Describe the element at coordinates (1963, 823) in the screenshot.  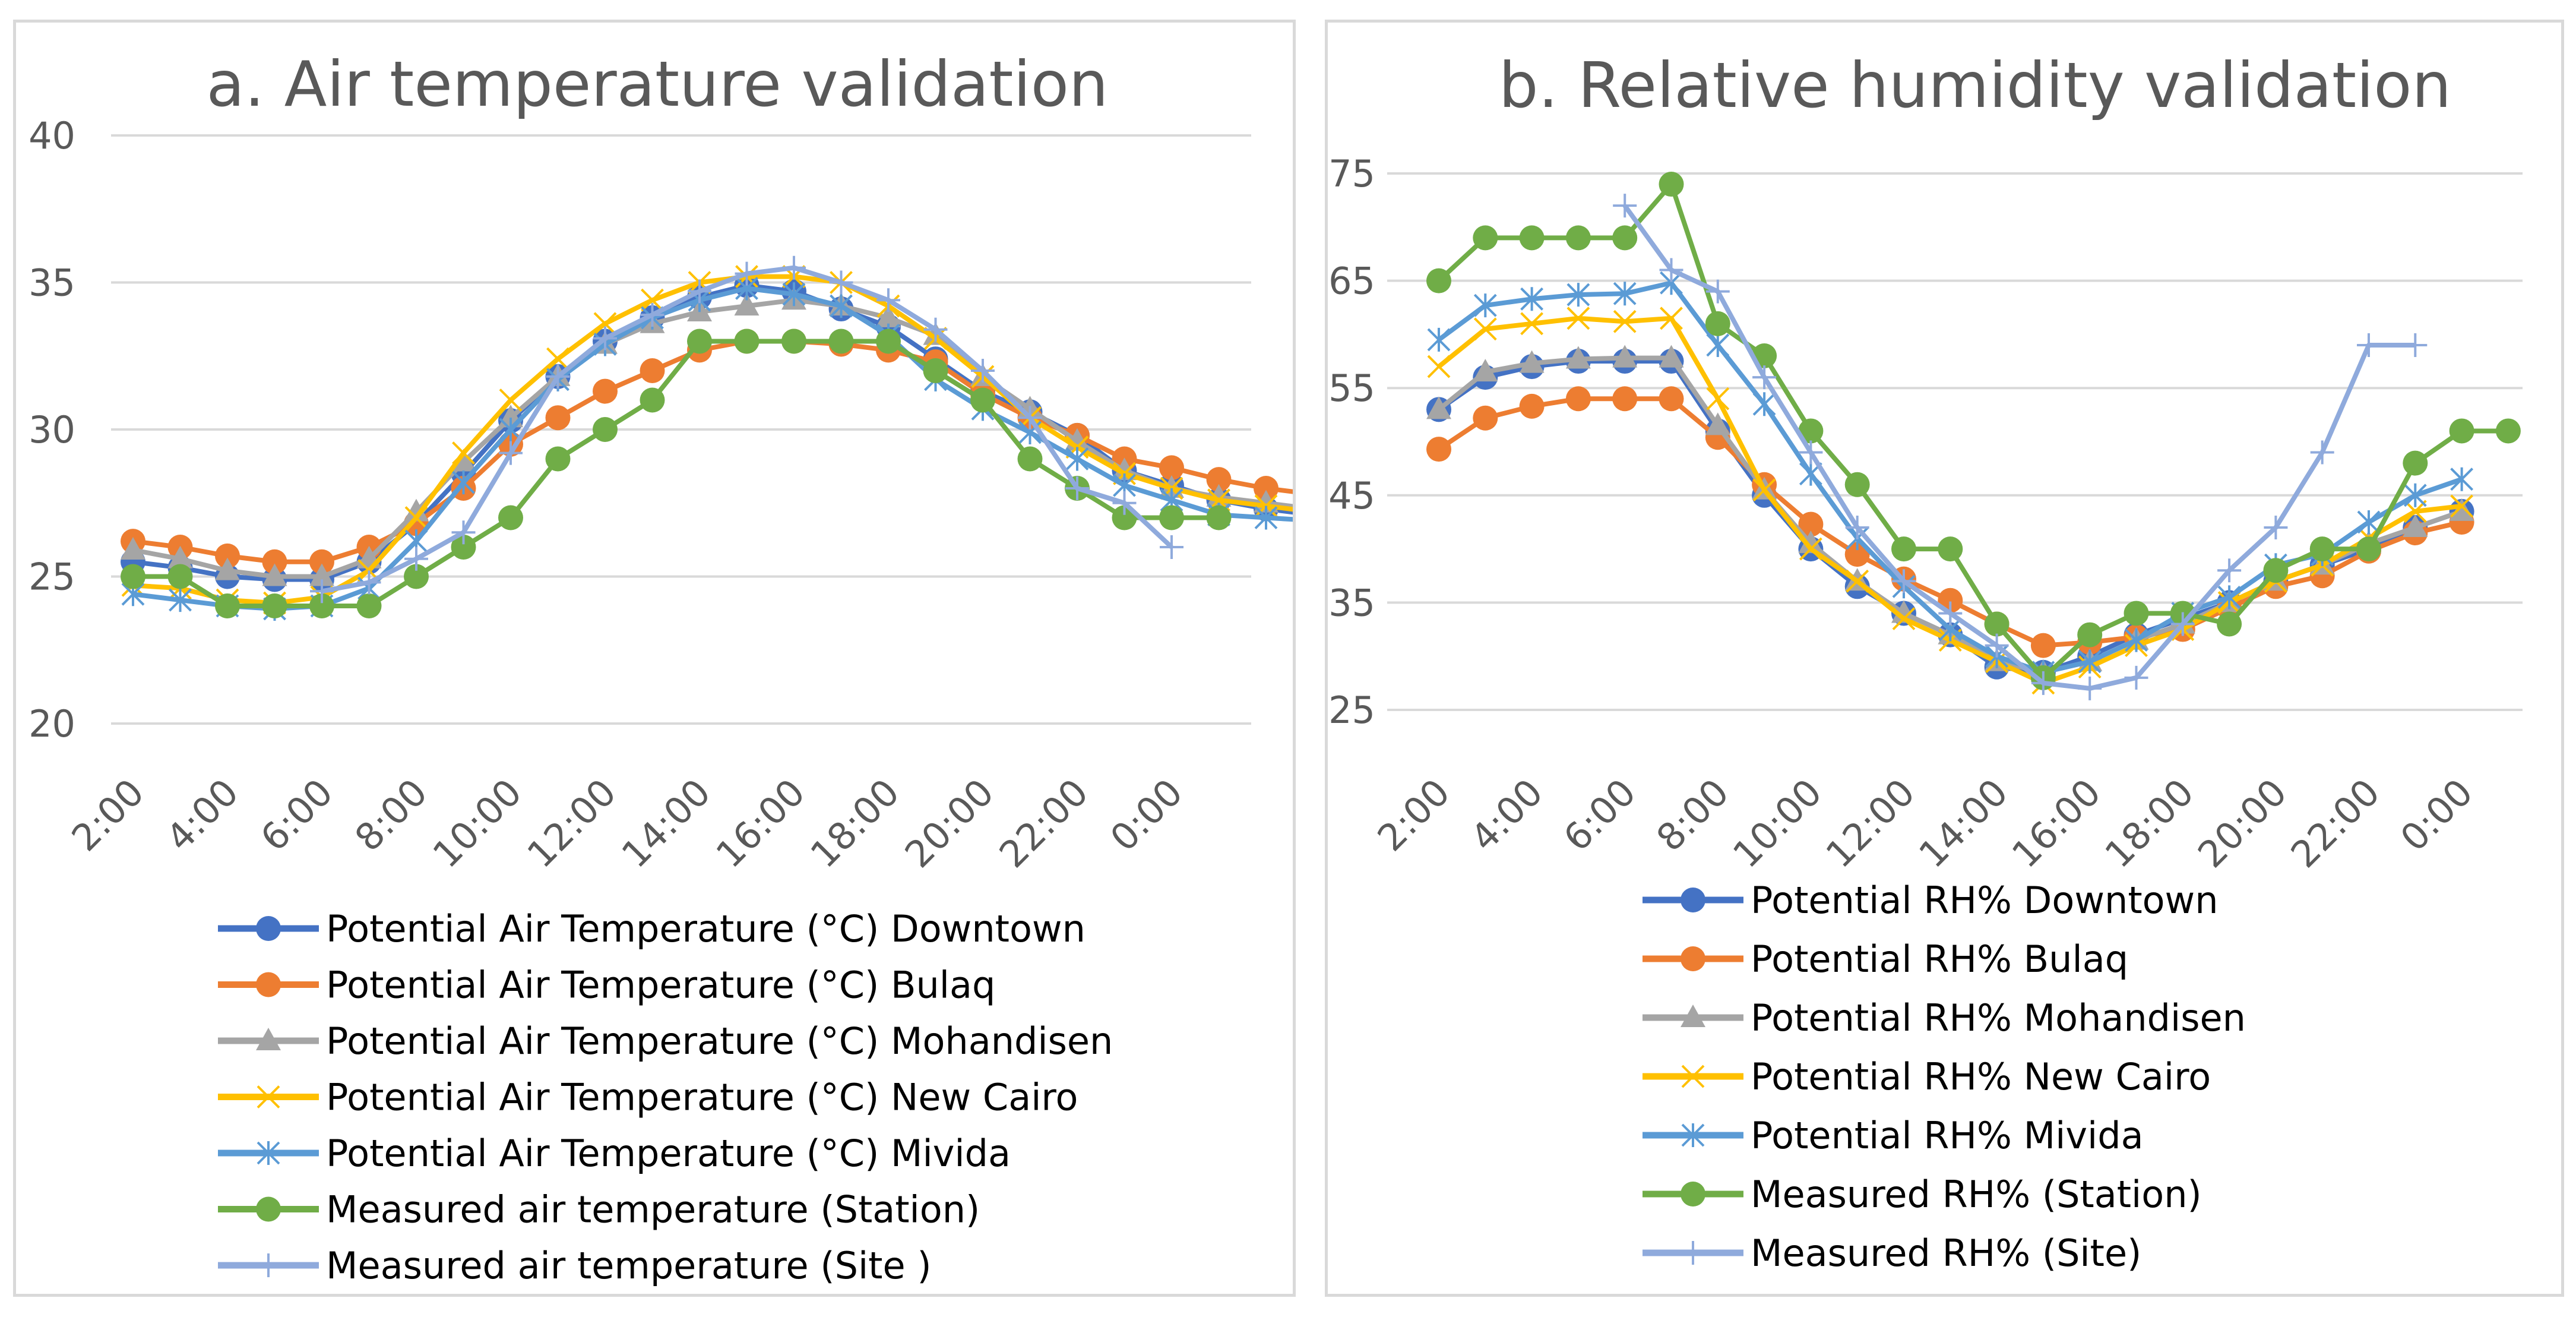
I see `x-tick-label: 14:00` at that location.